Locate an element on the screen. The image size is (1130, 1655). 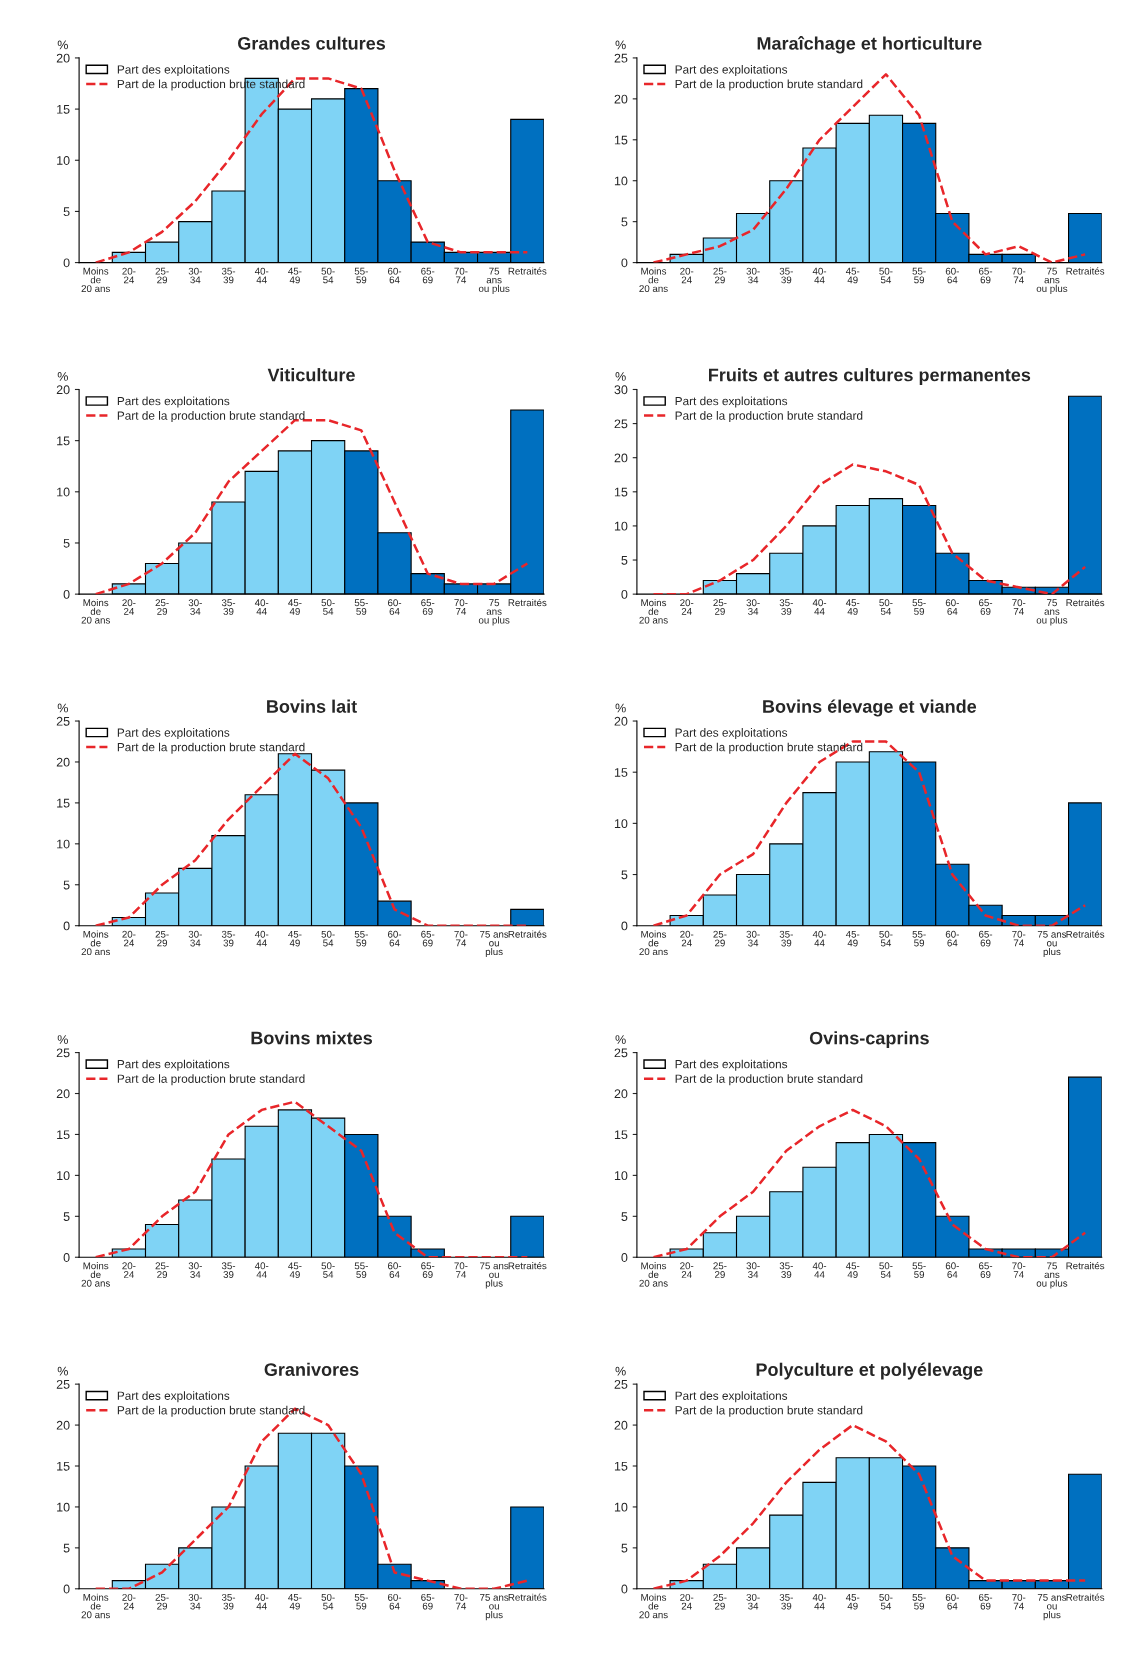
chart-title: Viticulture is located at coordinates (311, 375).